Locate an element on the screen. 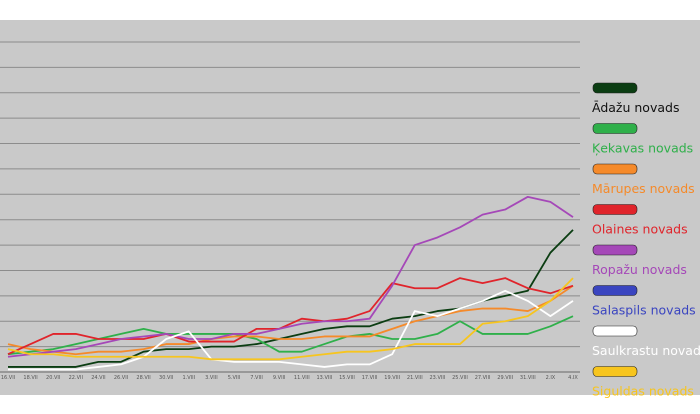  series-line is located at coordinates (290, 320).